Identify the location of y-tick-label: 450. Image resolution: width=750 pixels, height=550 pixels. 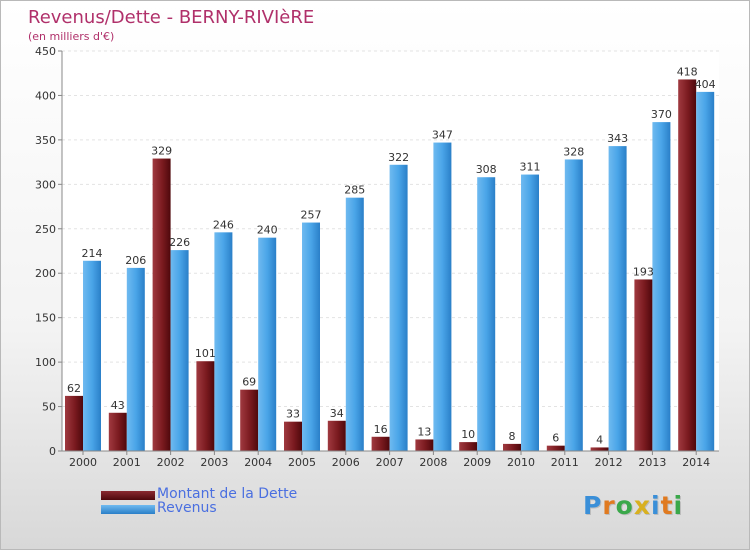
(45, 51).